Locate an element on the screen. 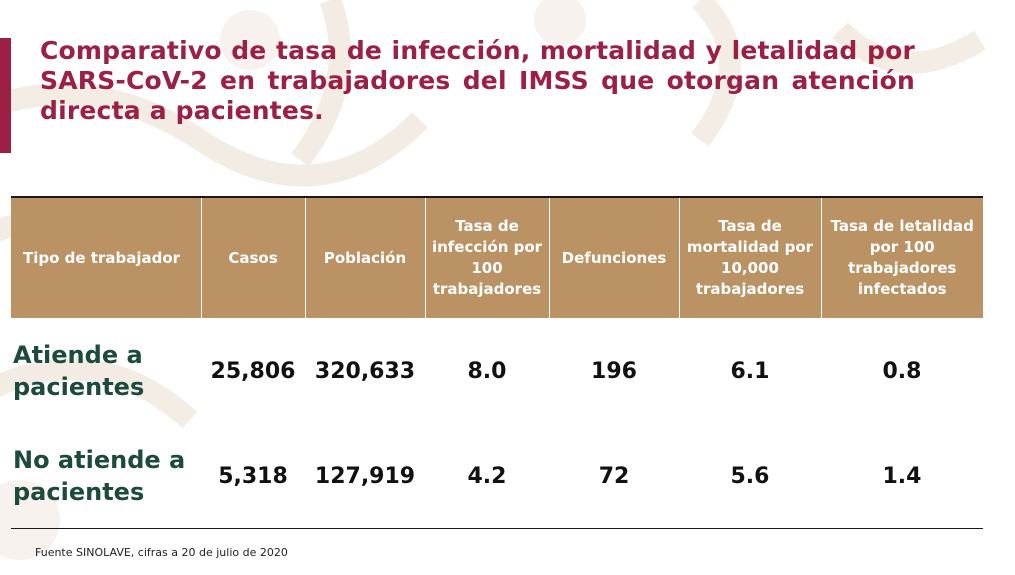 Image resolution: width=1015 pixels, height=575 pixels. cell-casos: 25,806 is located at coordinates (253, 371).